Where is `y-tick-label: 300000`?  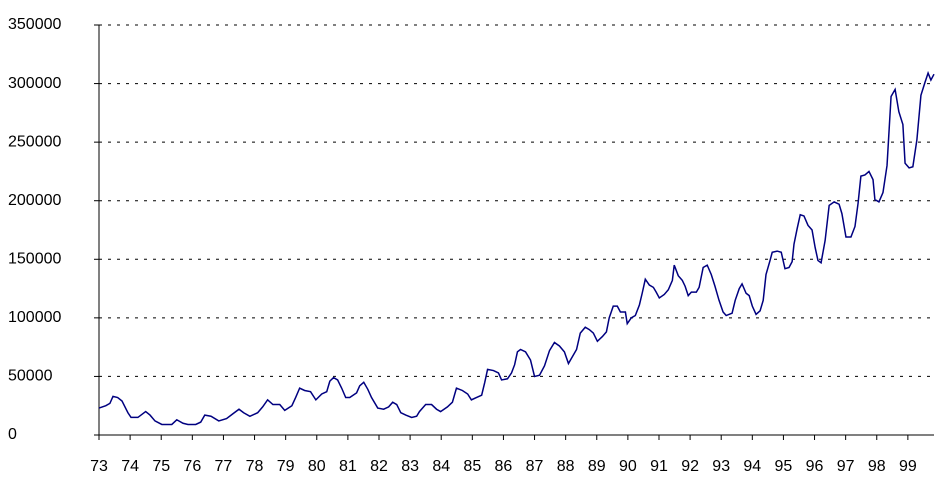
y-tick-label: 300000 is located at coordinates (34, 83).